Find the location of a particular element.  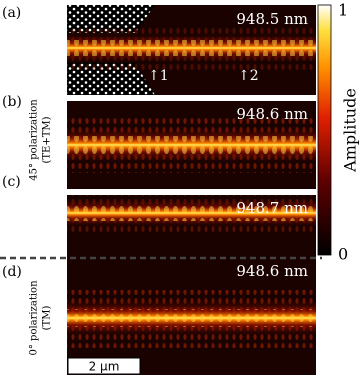

side-label-line: 45° polarization is located at coordinates (34, 140).